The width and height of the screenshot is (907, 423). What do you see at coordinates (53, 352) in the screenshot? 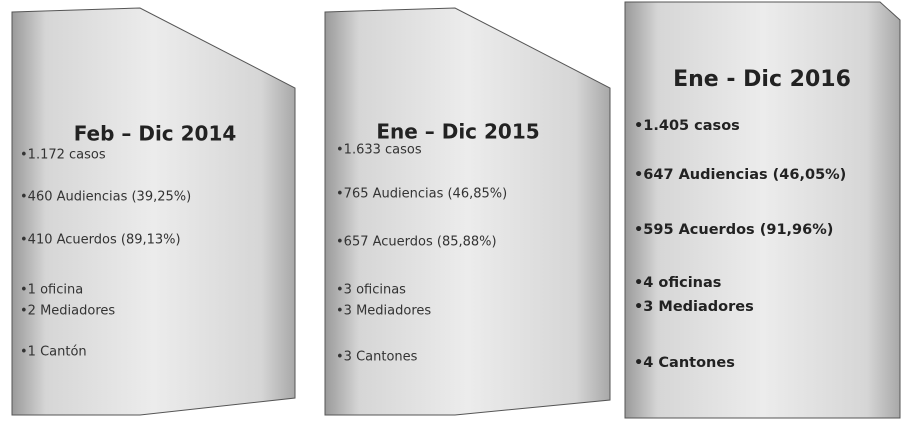
I see `panel-item: •1 Cantón` at bounding box center [53, 352].